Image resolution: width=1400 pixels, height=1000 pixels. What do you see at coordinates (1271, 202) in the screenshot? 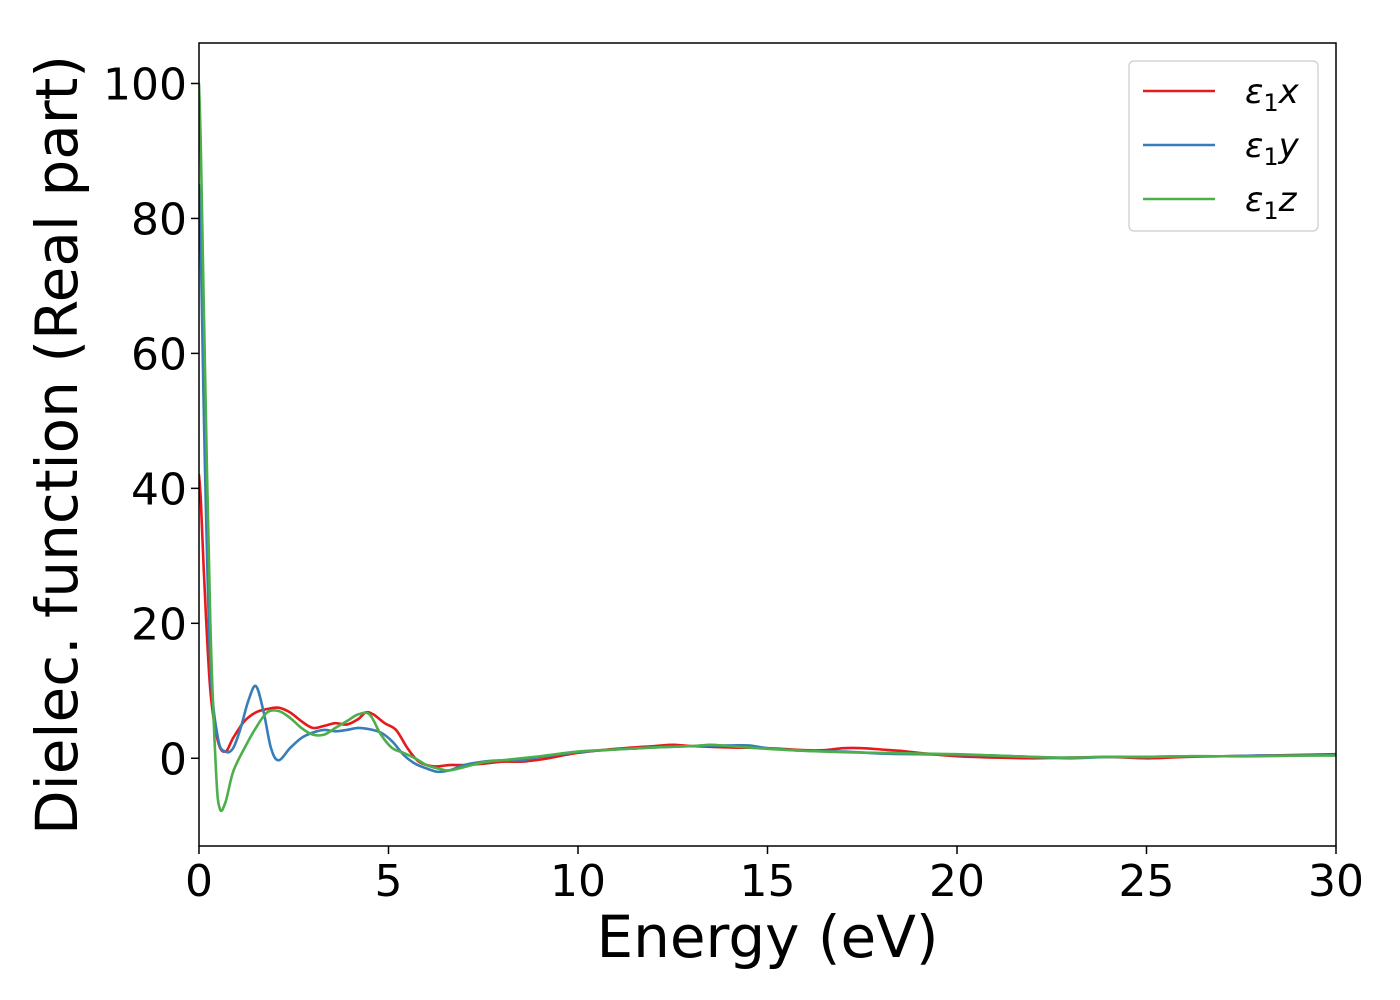
I see `legend-label-z: ε1z` at bounding box center [1271, 202].